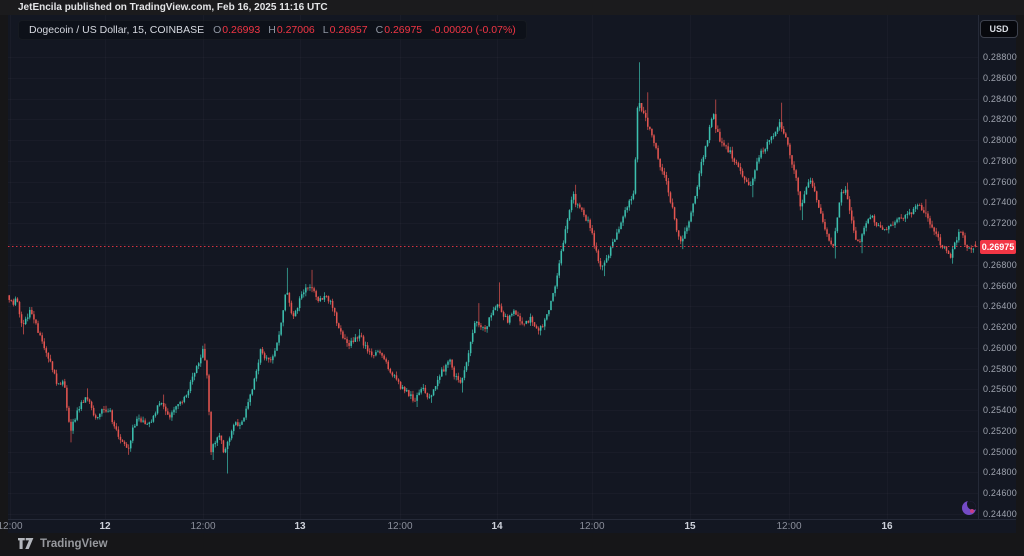 Image resolution: width=1024 pixels, height=556 pixels. I want to click on time-tick-label: 13, so click(300, 526).